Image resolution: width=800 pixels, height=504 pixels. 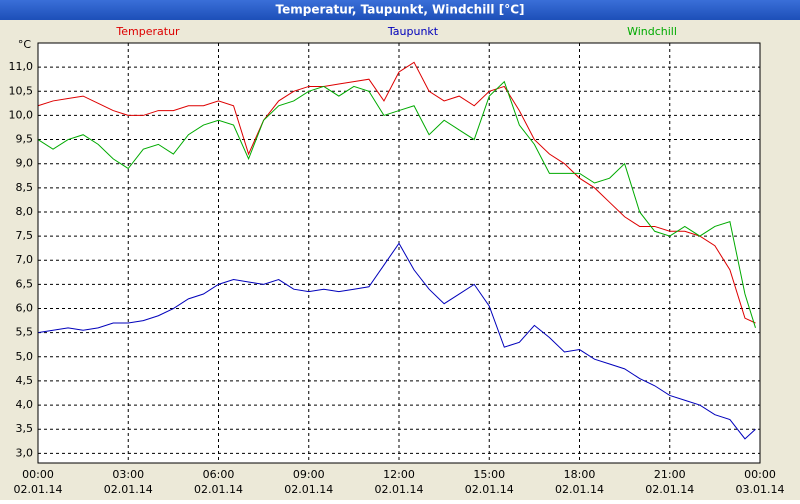 What do you see at coordinates (25, 187) in the screenshot?
I see `y-tick-label: 8,5` at bounding box center [25, 187].